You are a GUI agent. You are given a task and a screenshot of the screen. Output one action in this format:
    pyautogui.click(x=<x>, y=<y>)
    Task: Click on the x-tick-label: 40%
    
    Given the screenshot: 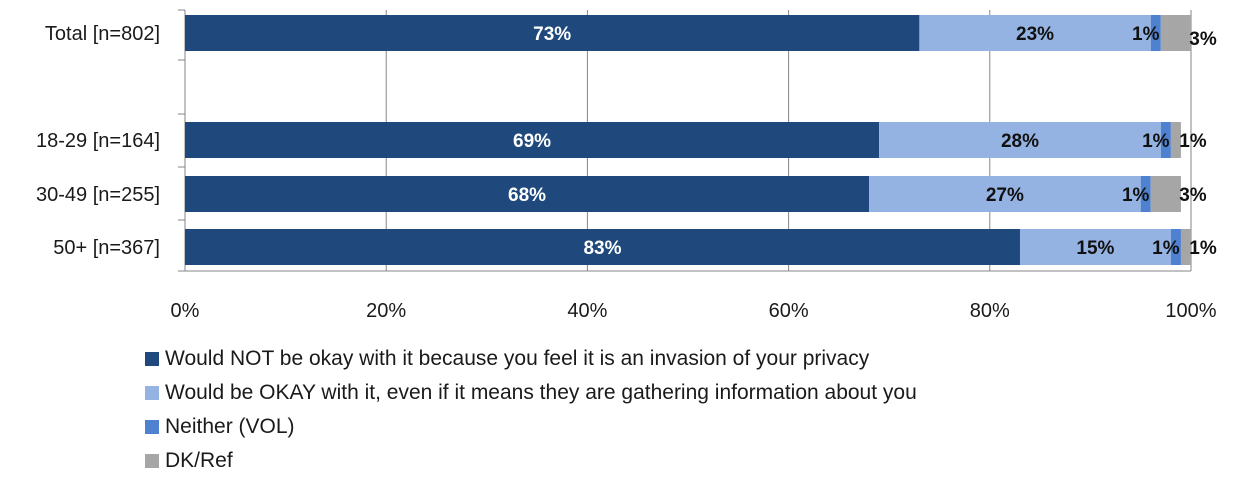 What is the action you would take?
    pyautogui.click(x=587, y=311)
    